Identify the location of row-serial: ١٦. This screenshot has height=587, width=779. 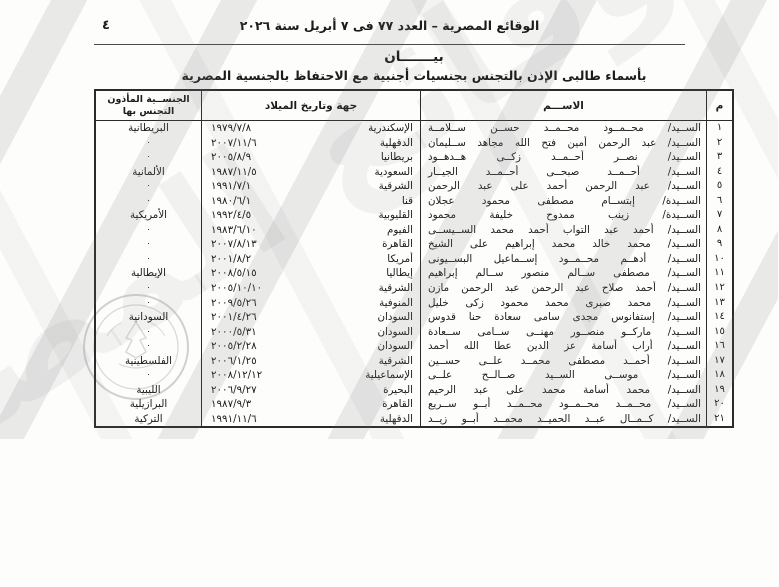
(720, 346).